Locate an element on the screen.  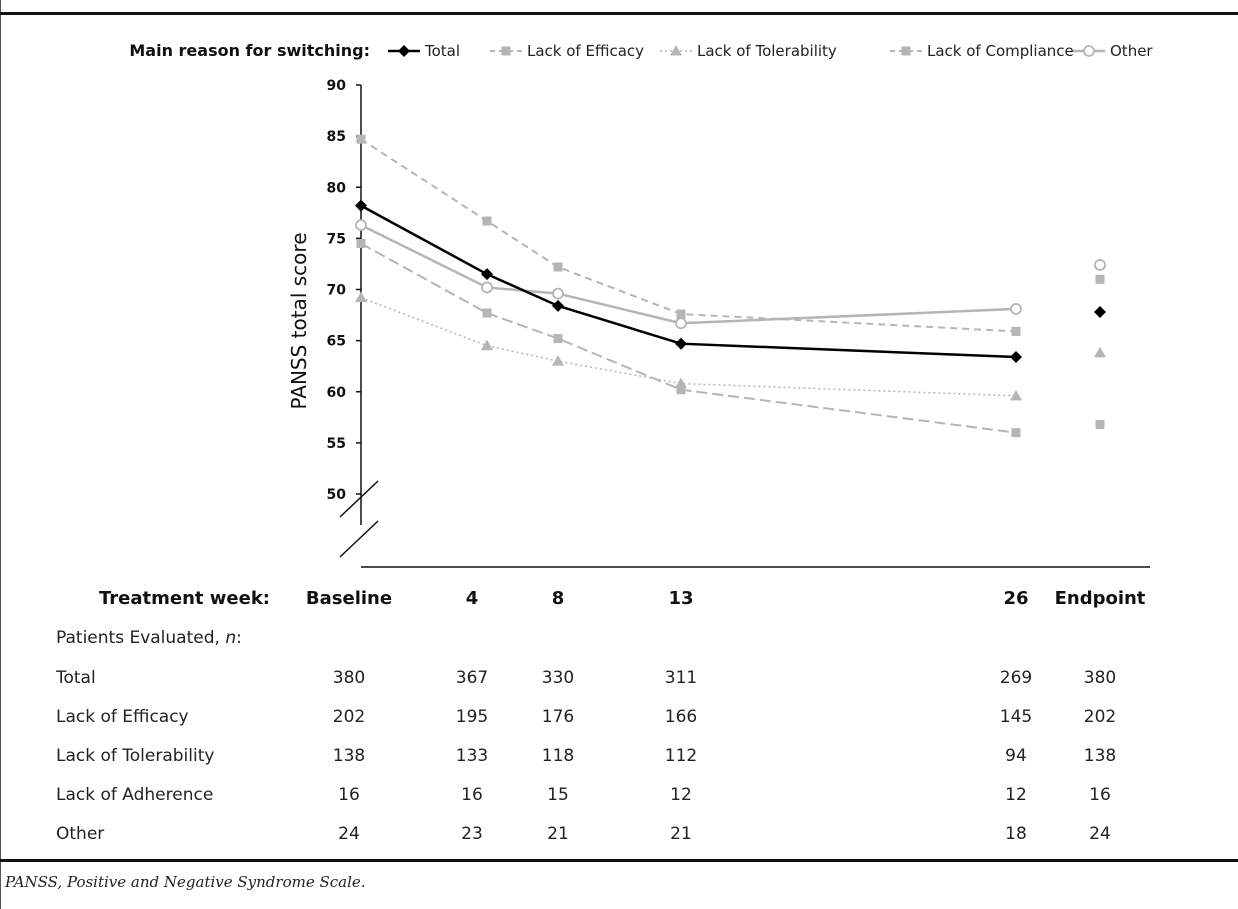
legend-label-lack-of-efficacy: Lack of Efficacy is located at coordinates (585, 51).